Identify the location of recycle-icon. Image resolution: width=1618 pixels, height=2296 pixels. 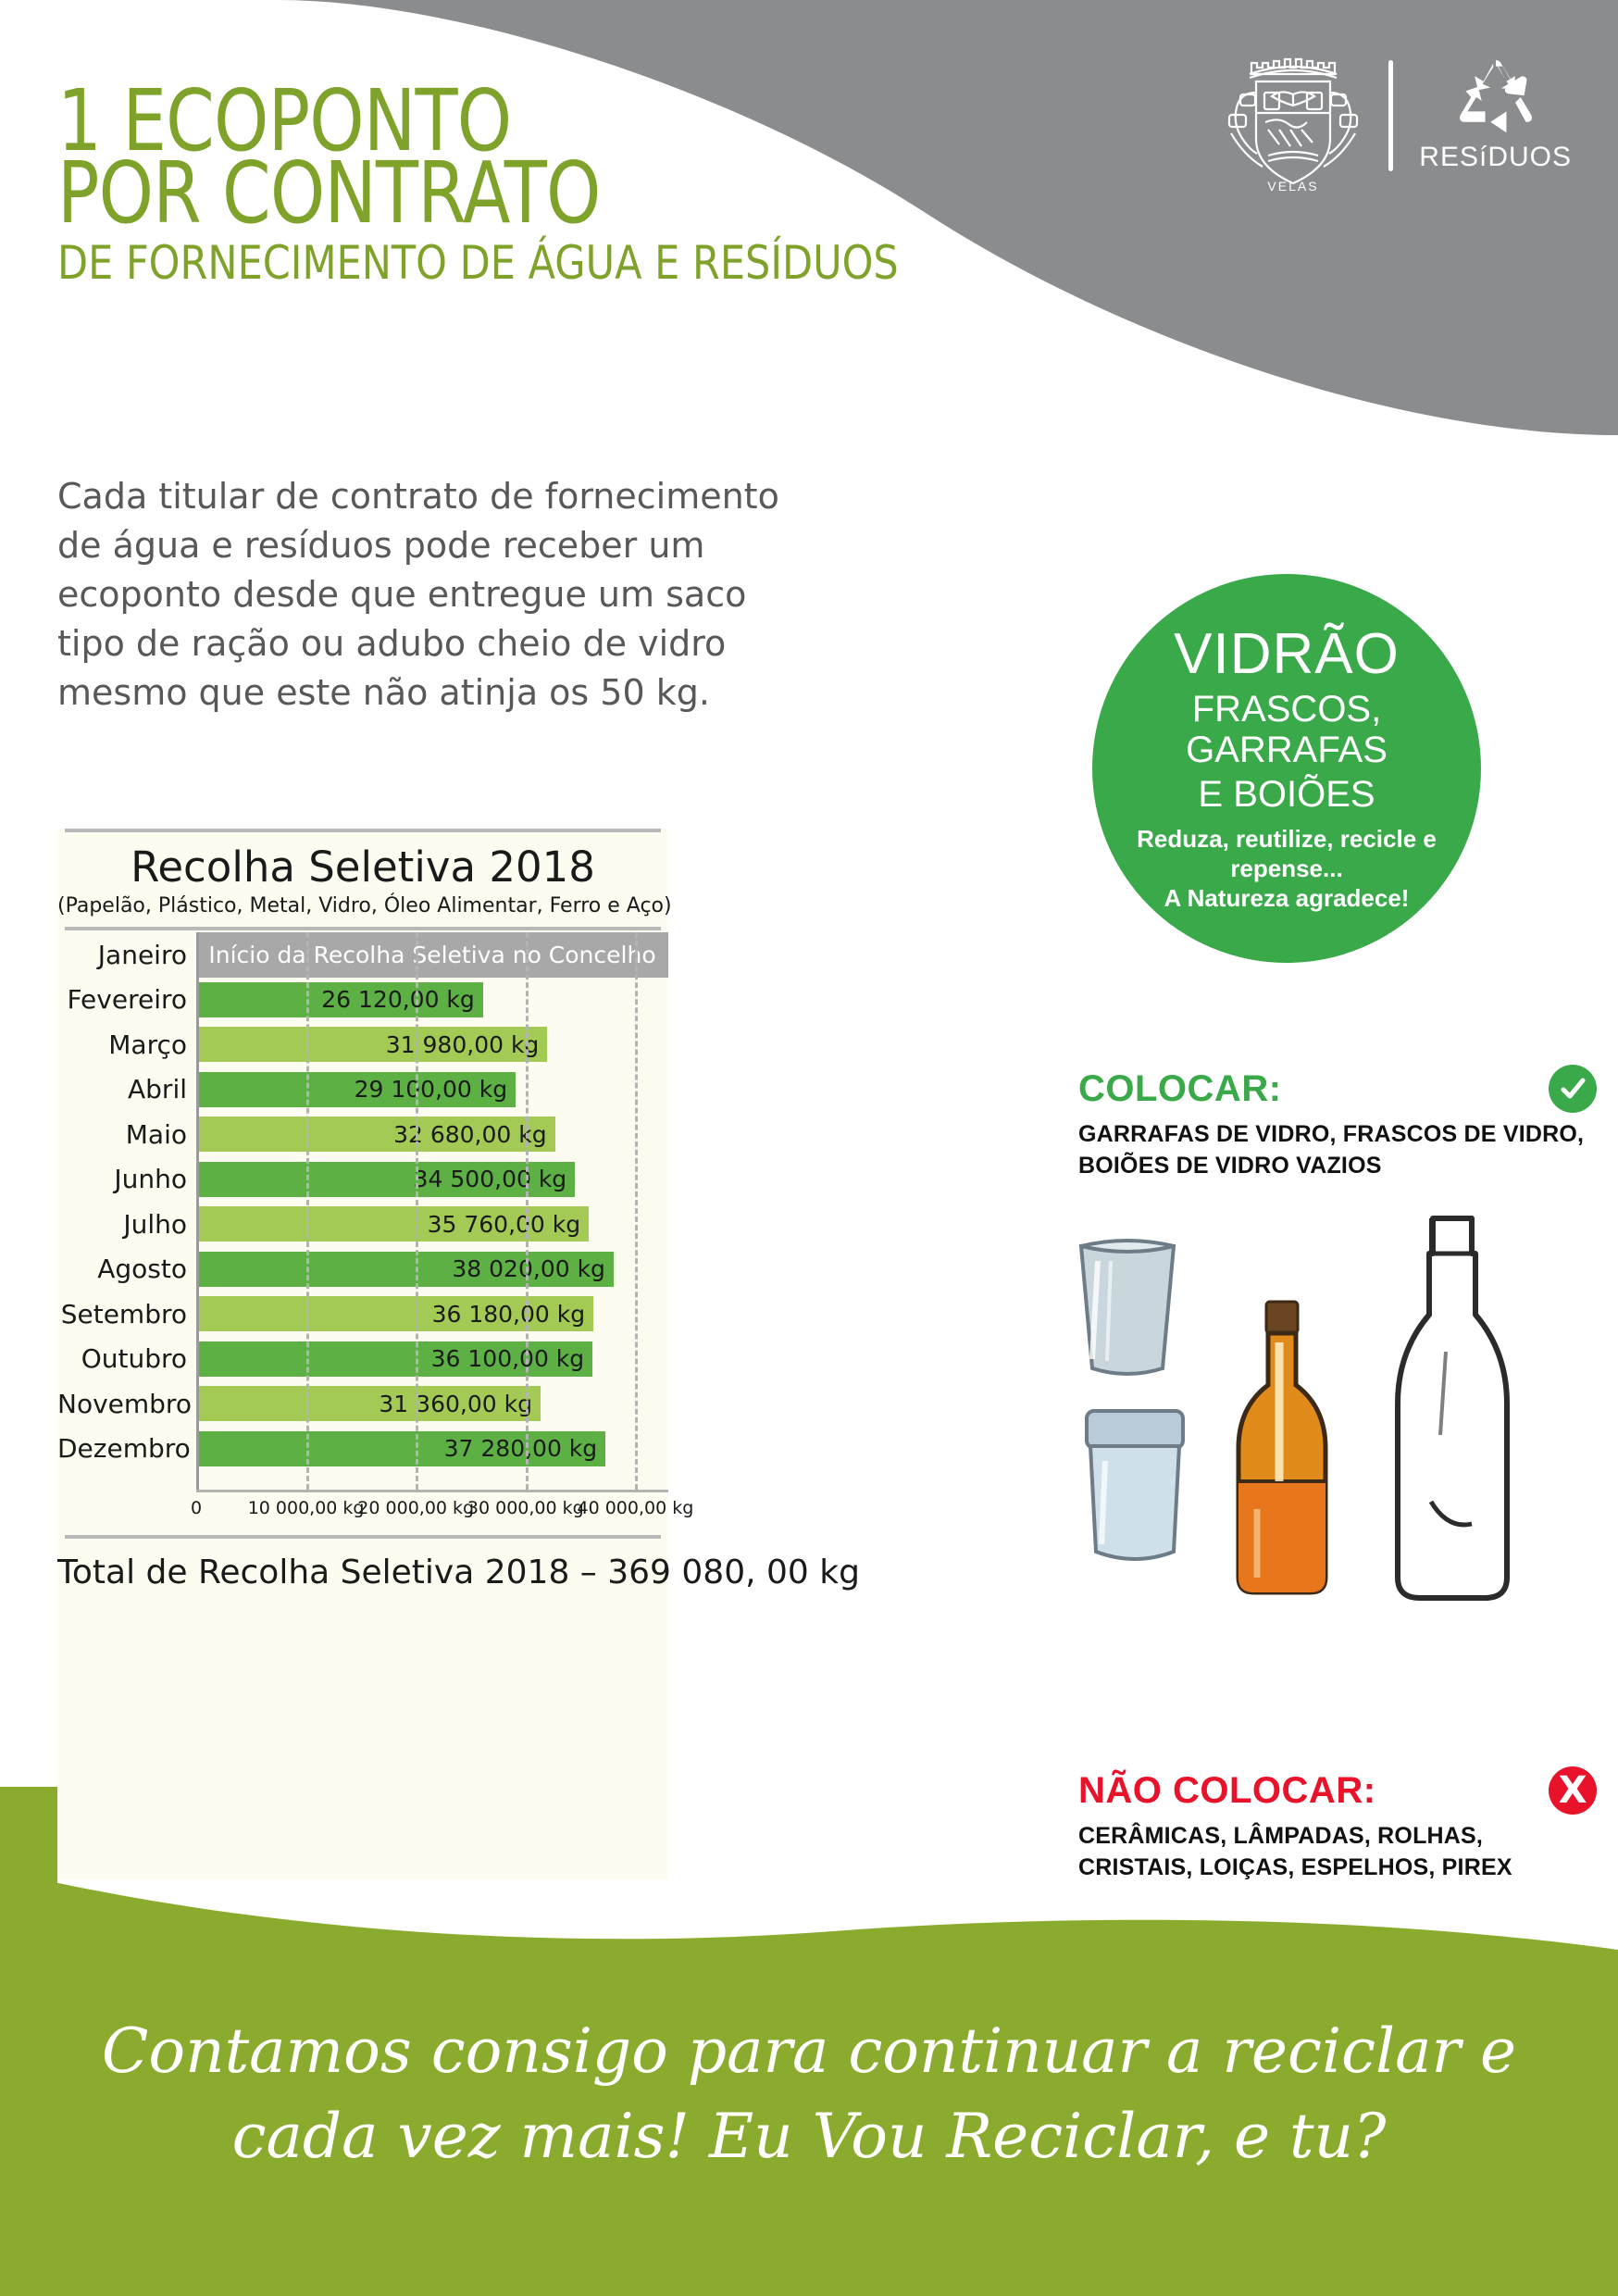
(1495, 96).